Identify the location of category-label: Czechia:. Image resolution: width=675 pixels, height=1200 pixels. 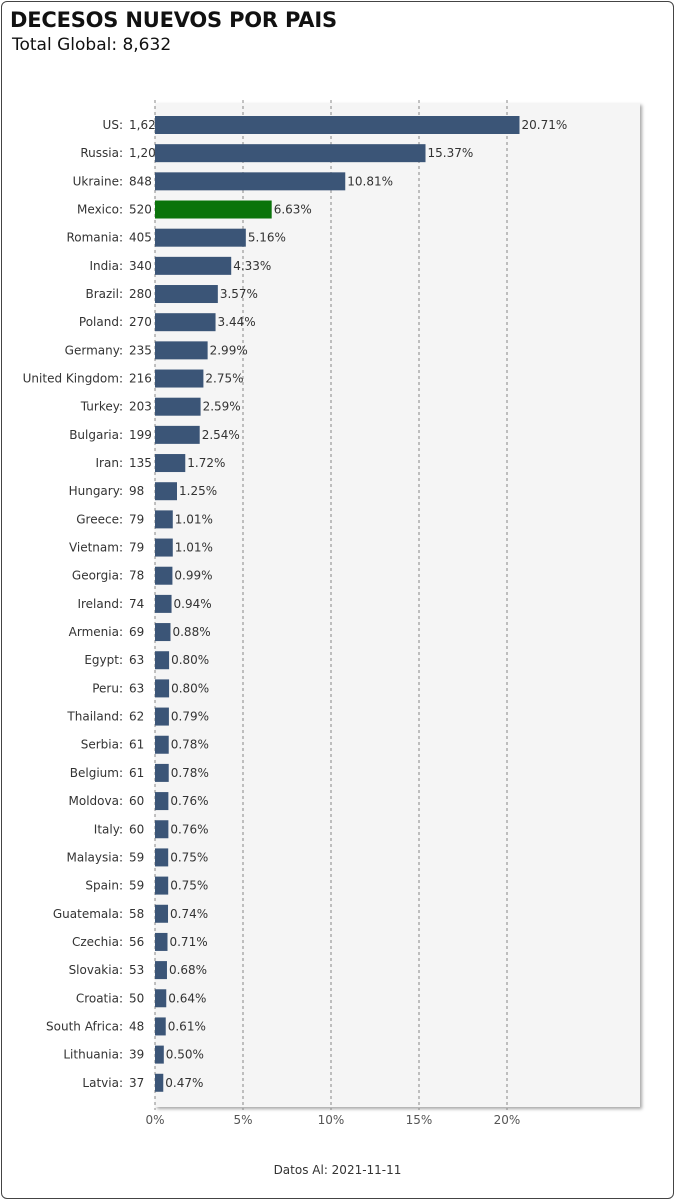
(97, 942).